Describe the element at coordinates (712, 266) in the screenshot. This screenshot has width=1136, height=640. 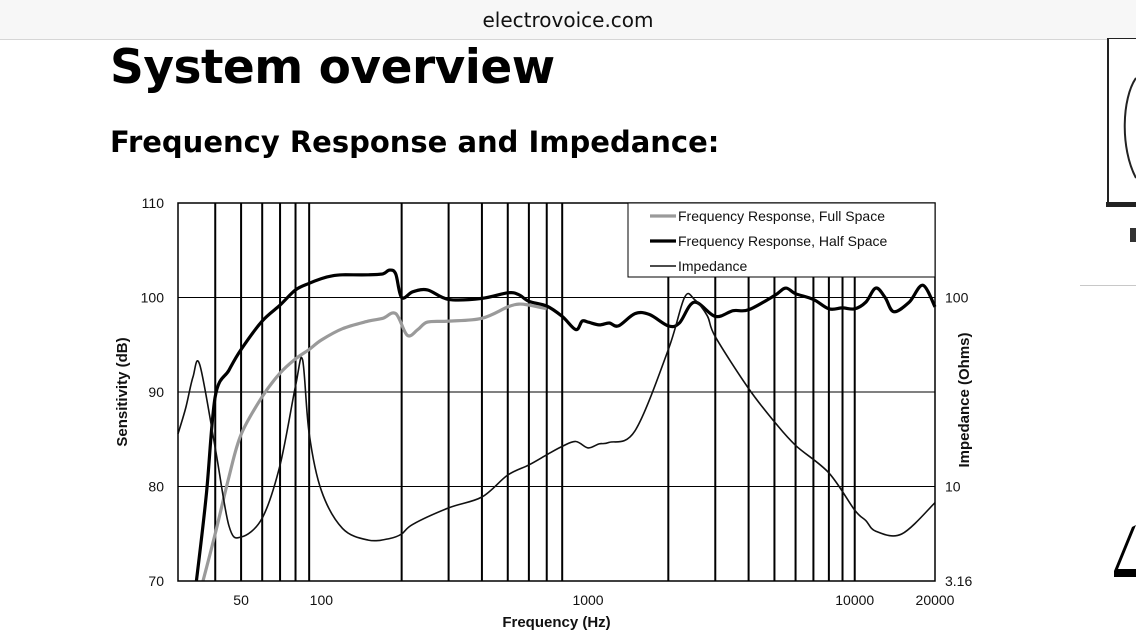
I see `legend-label: Impedance` at that location.